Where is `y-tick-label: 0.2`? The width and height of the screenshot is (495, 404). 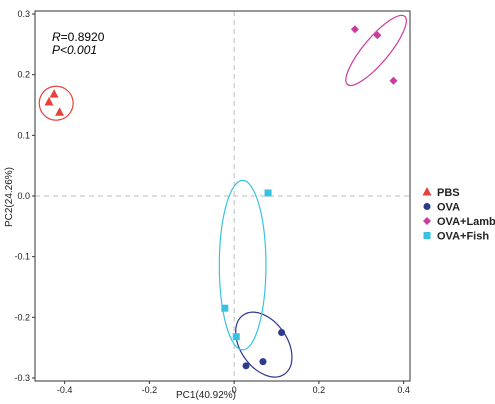
y-tick-label: 0.2 is located at coordinates (23, 75).